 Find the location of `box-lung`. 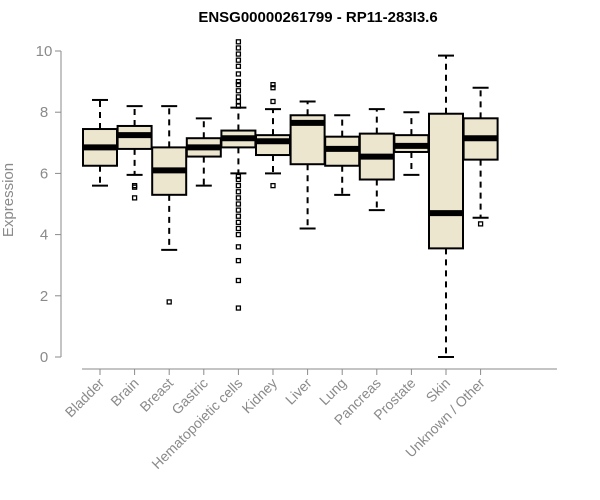

box-lung is located at coordinates (342, 155).